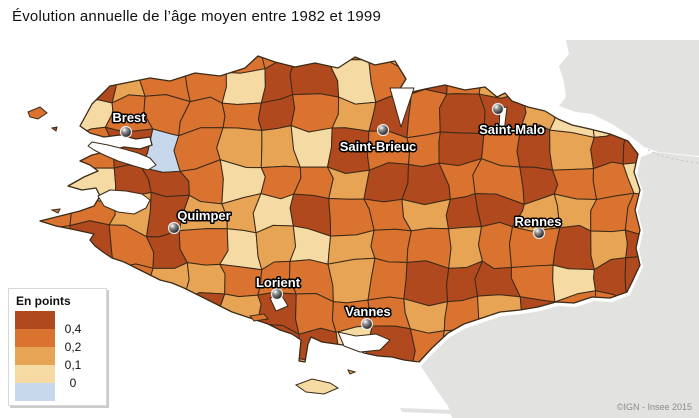 The width and height of the screenshot is (699, 418). What do you see at coordinates (629, 98) in the screenshot?
I see `land-normandy` at bounding box center [629, 98].